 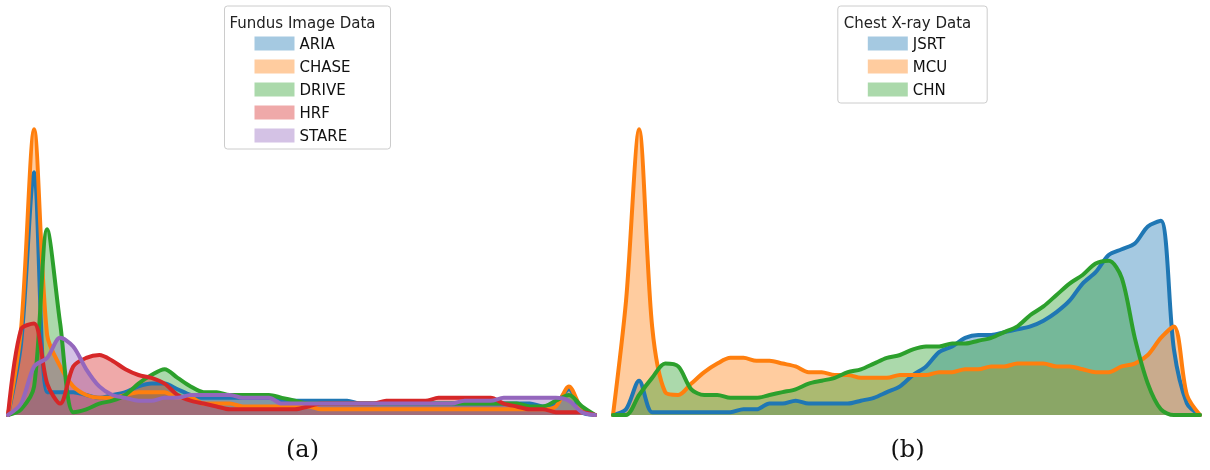 I want to click on legend-label: CHN, so click(x=929, y=89).